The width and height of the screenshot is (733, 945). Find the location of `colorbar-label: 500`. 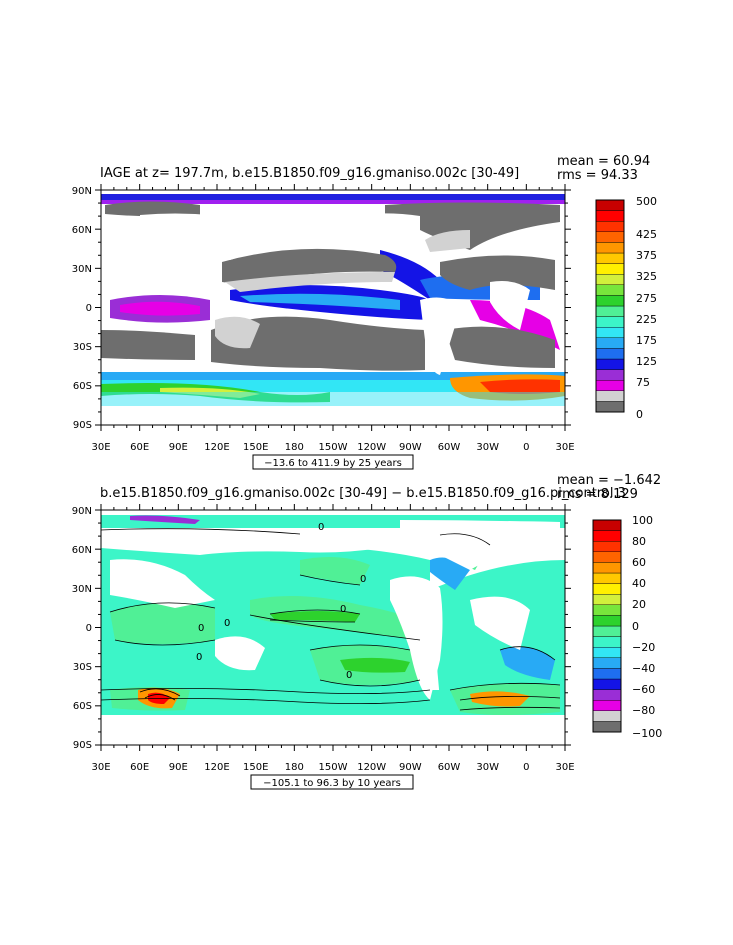

colorbar-label: 500 is located at coordinates (646, 201).